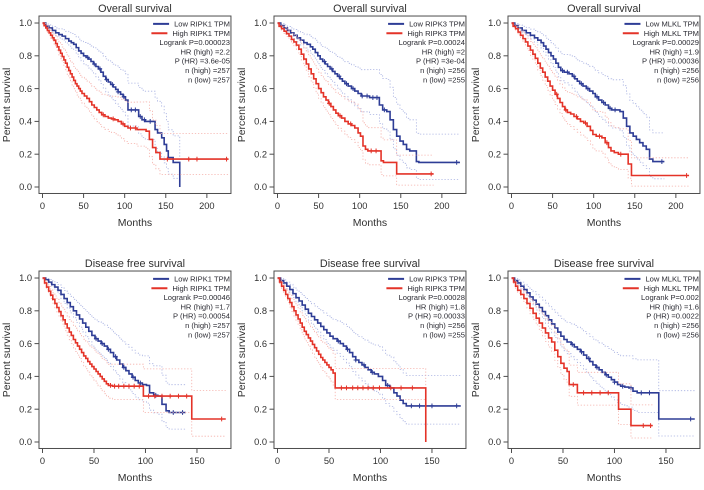 Image resolution: width=704 pixels, height=490 pixels. I want to click on y-tick-label: 1.0, so click(494, 278).